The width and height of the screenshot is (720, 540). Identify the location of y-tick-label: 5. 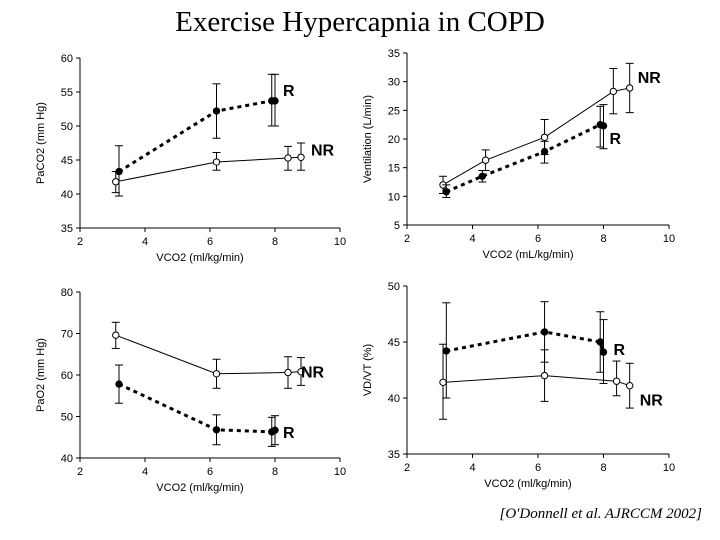
(397, 226).